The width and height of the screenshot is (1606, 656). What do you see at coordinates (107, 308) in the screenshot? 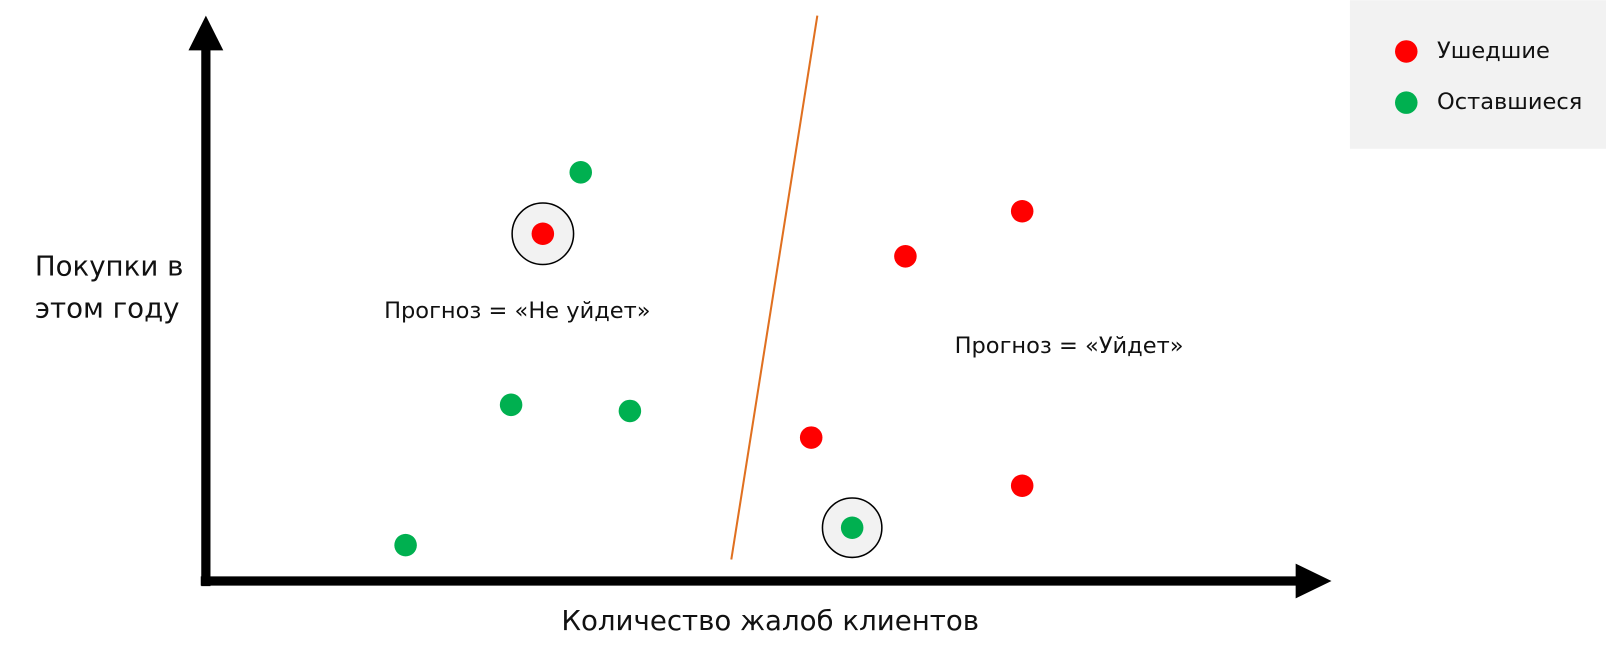
I see `y-axis-label: этом году` at bounding box center [107, 308].